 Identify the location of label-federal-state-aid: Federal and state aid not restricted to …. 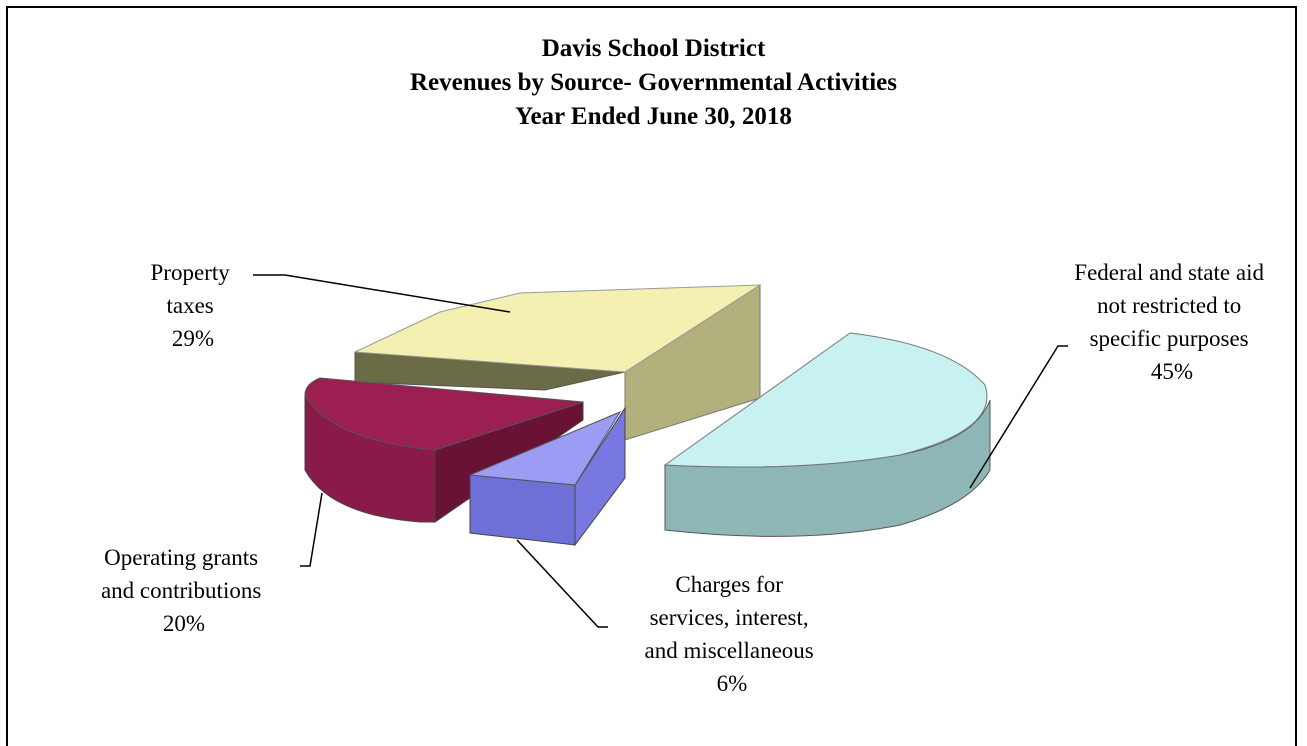
(1171, 322).